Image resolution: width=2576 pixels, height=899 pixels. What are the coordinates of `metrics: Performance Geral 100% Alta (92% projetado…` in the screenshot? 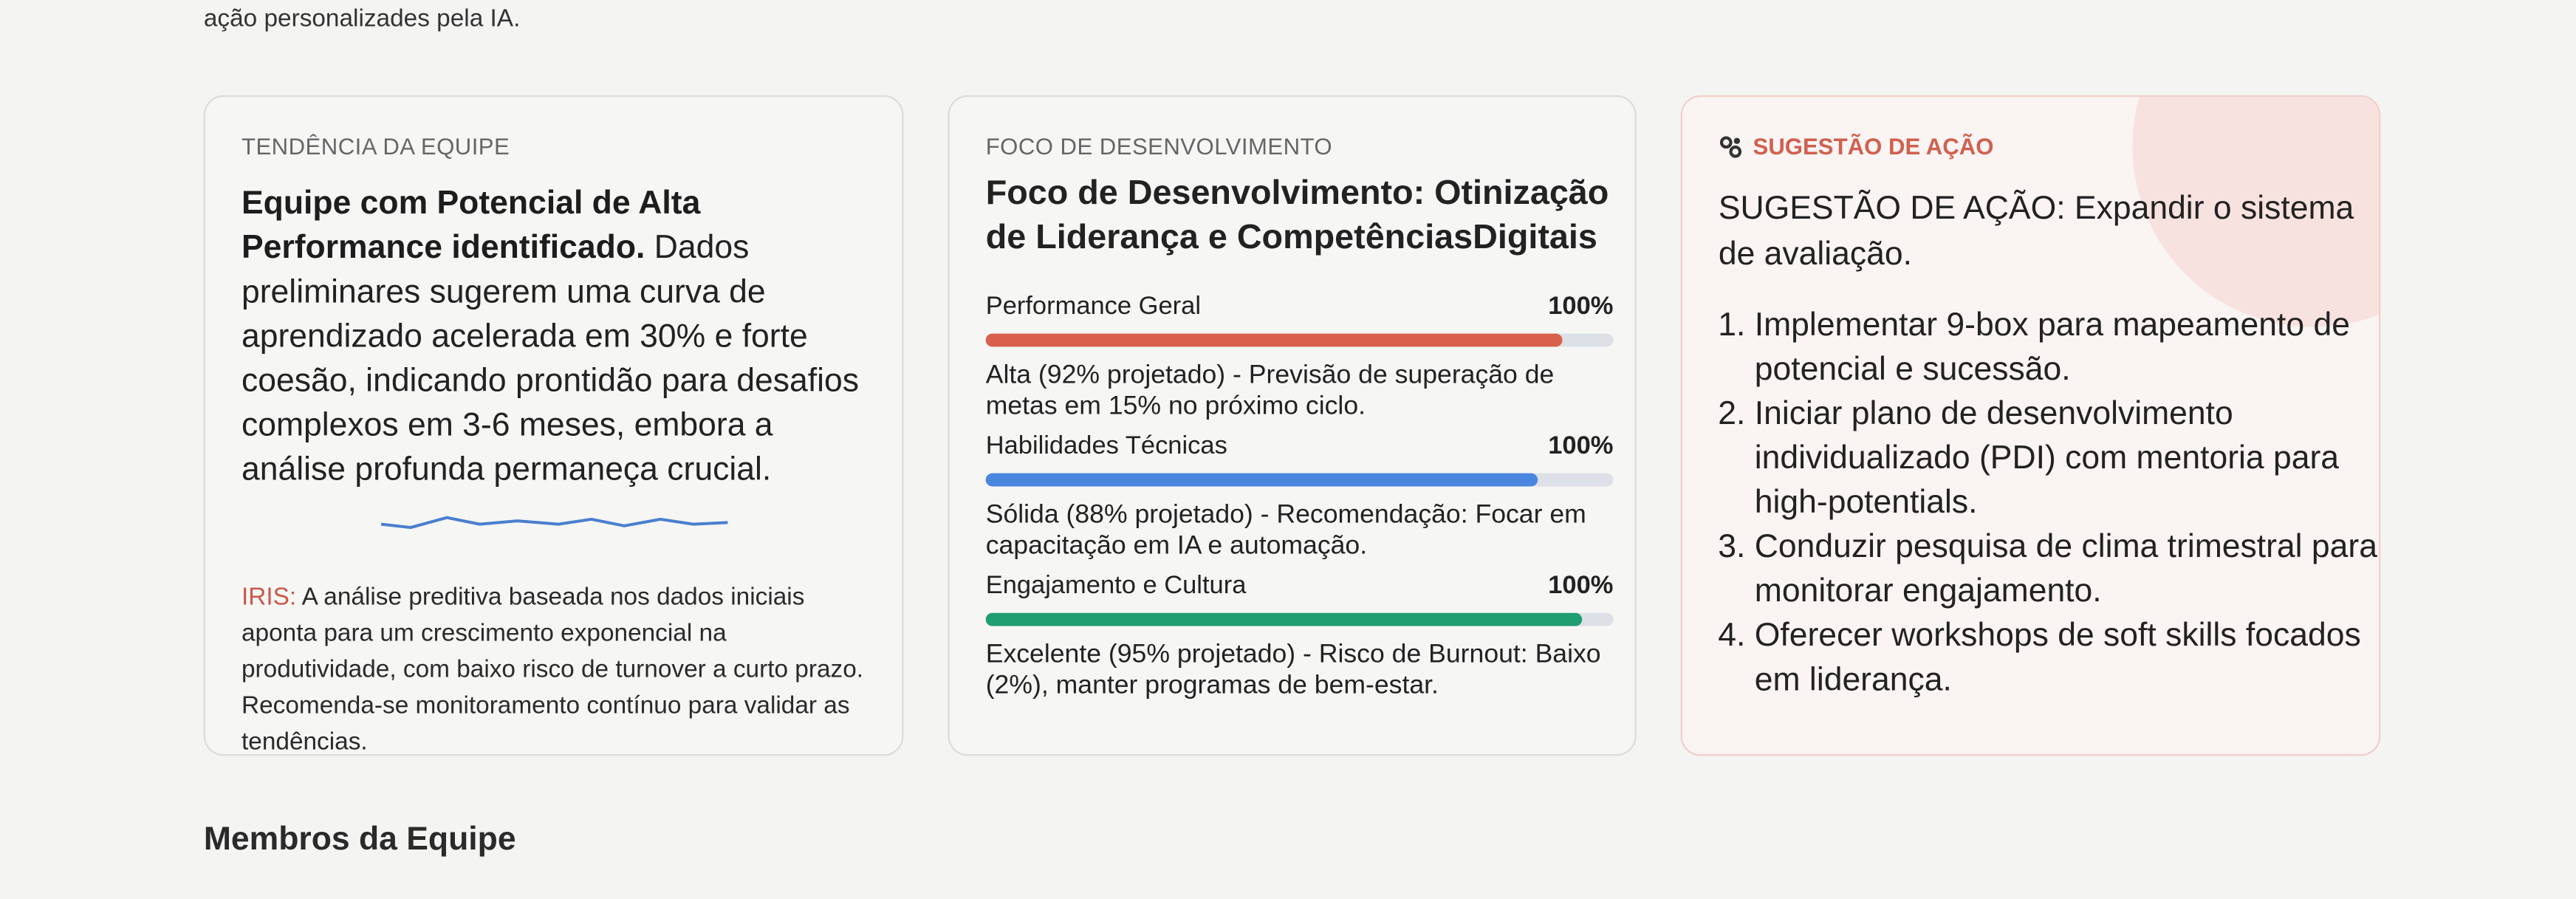 It's located at (1299, 502).